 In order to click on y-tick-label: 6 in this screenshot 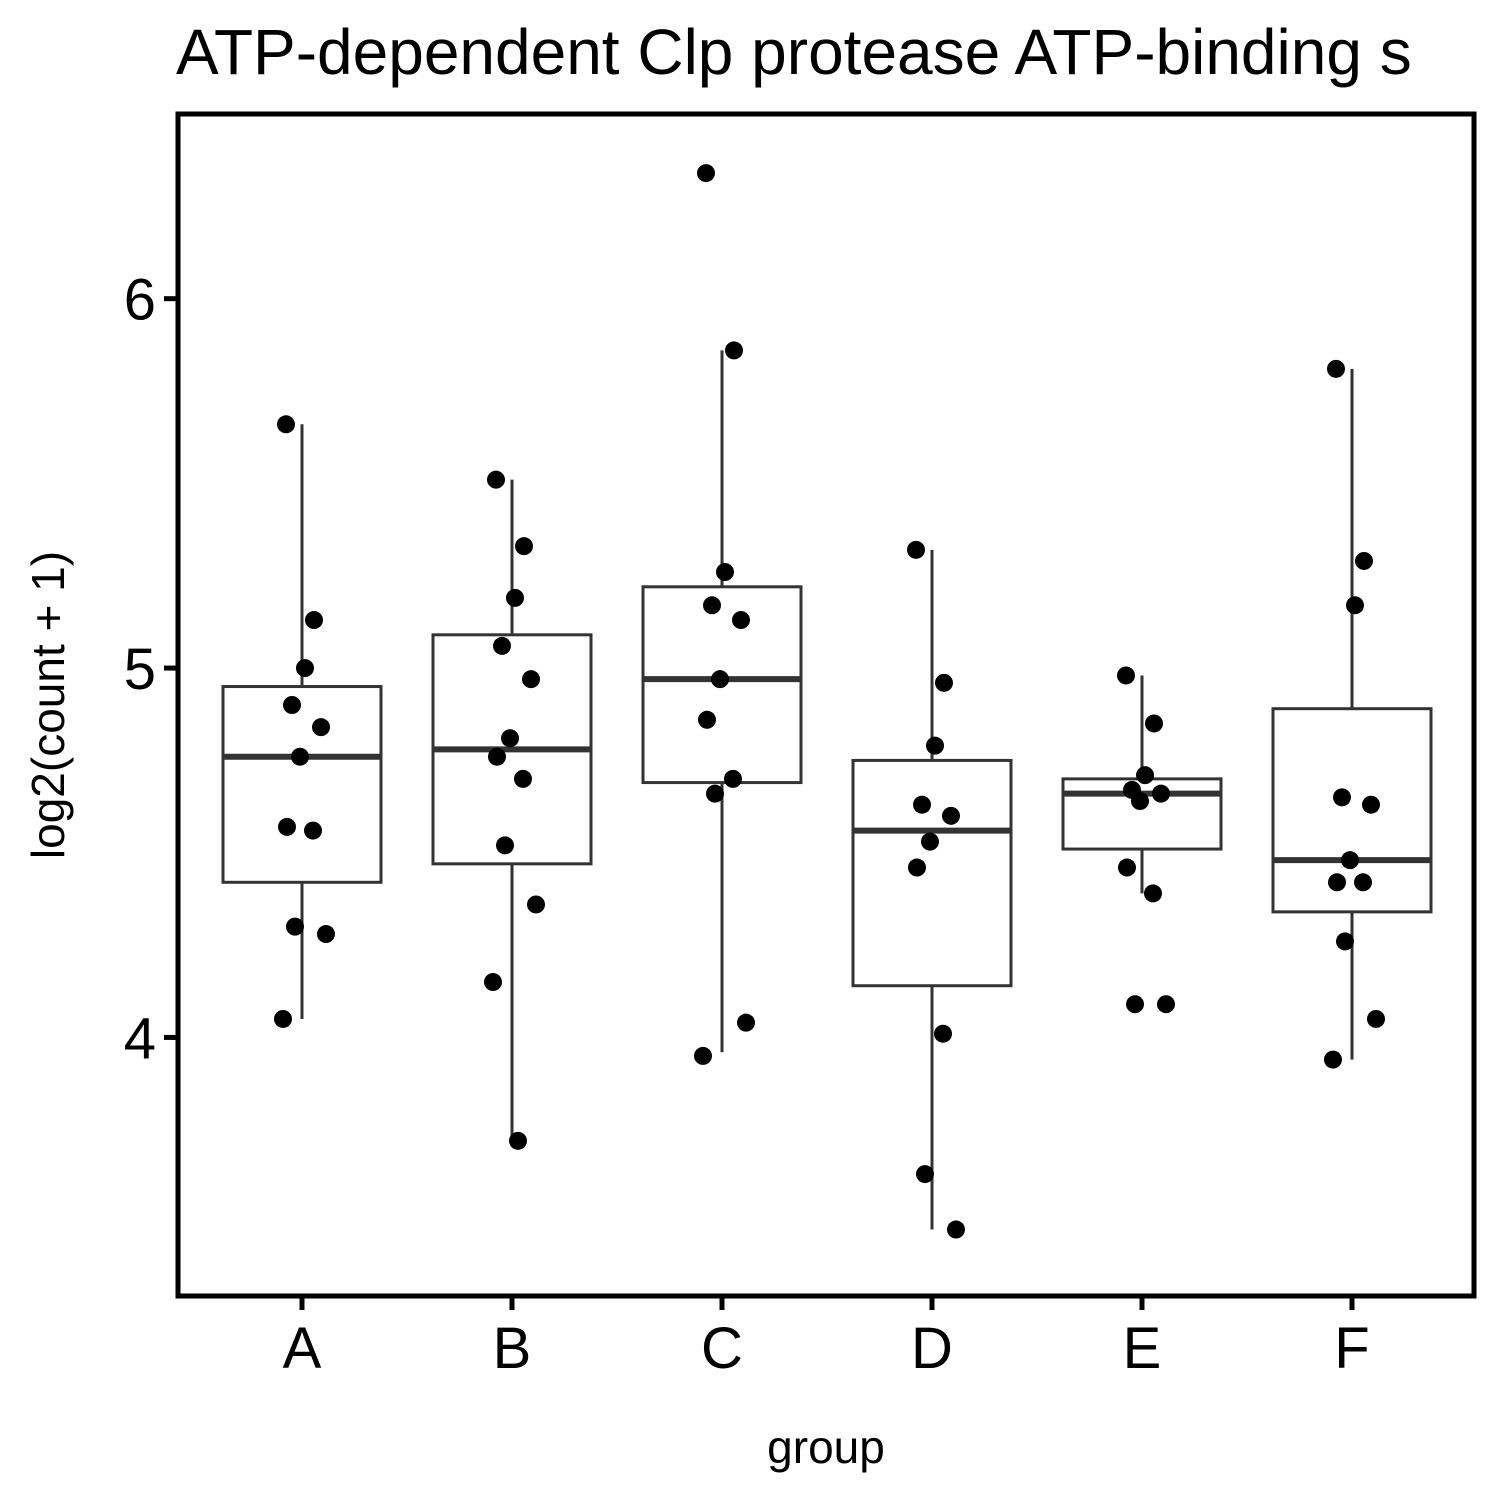, I will do `click(140, 300)`.